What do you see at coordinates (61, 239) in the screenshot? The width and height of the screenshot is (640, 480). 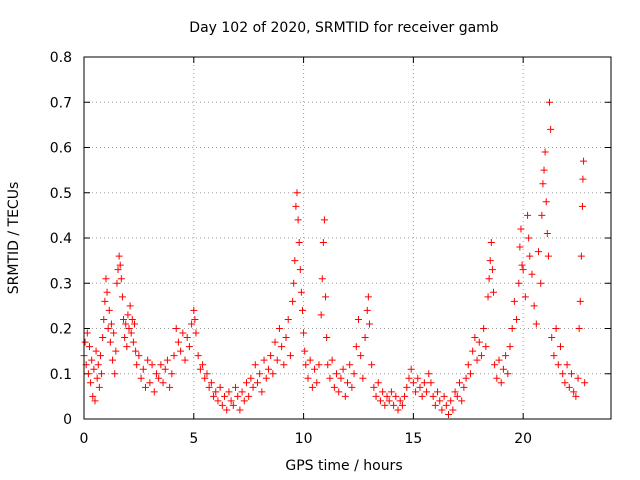 I see `y-tick-label: 0.4` at bounding box center [61, 239].